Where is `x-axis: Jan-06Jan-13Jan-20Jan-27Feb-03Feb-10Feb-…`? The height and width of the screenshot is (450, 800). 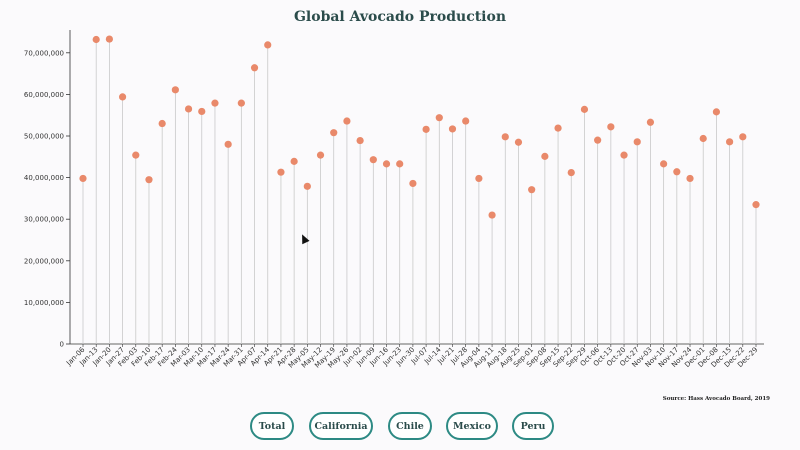 x-axis: Jan-06Jan-13Jan-20Jan-27Feb-03Feb-10Feb-… is located at coordinates (414, 356).